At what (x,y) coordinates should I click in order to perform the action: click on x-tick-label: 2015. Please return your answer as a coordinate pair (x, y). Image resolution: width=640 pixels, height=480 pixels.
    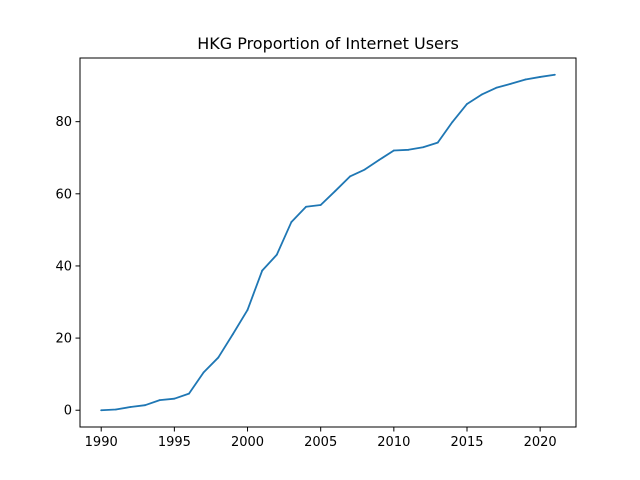
    Looking at the image, I should click on (466, 442).